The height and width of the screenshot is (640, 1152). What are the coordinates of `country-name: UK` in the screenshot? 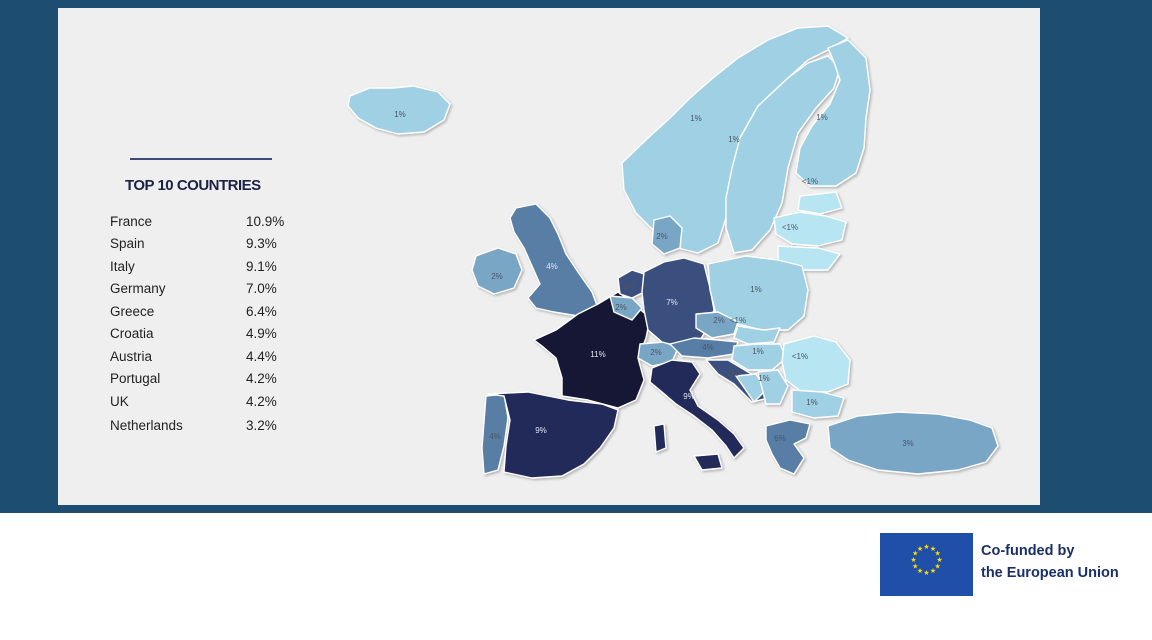 It's located at (119, 401).